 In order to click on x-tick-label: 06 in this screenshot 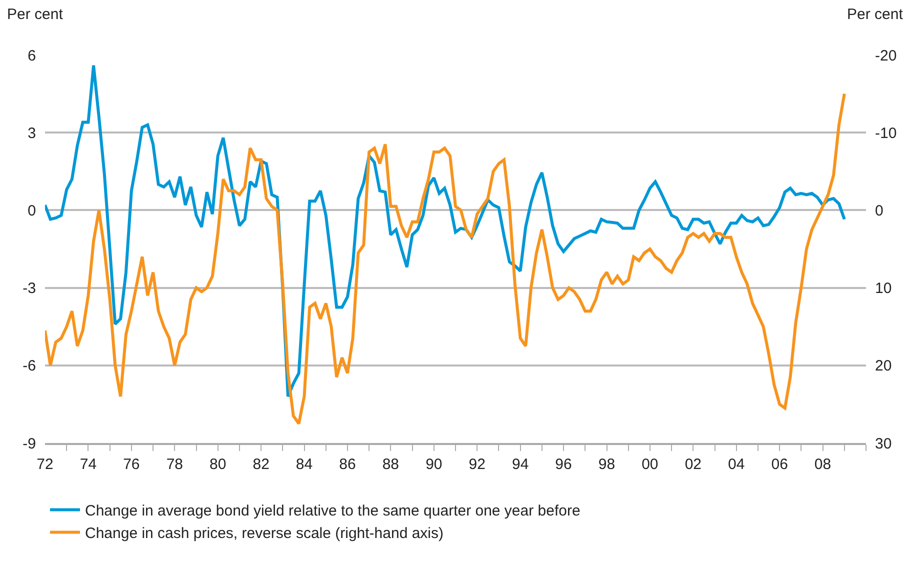, I will do `click(779, 464)`.